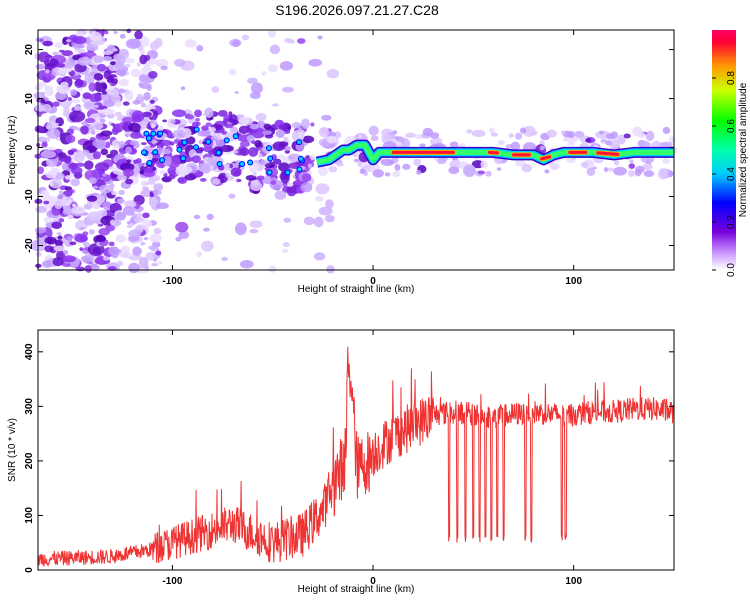 The image size is (750, 600). Describe the element at coordinates (731, 222) in the screenshot. I see `colorbar-tick-label: 0.2` at that location.